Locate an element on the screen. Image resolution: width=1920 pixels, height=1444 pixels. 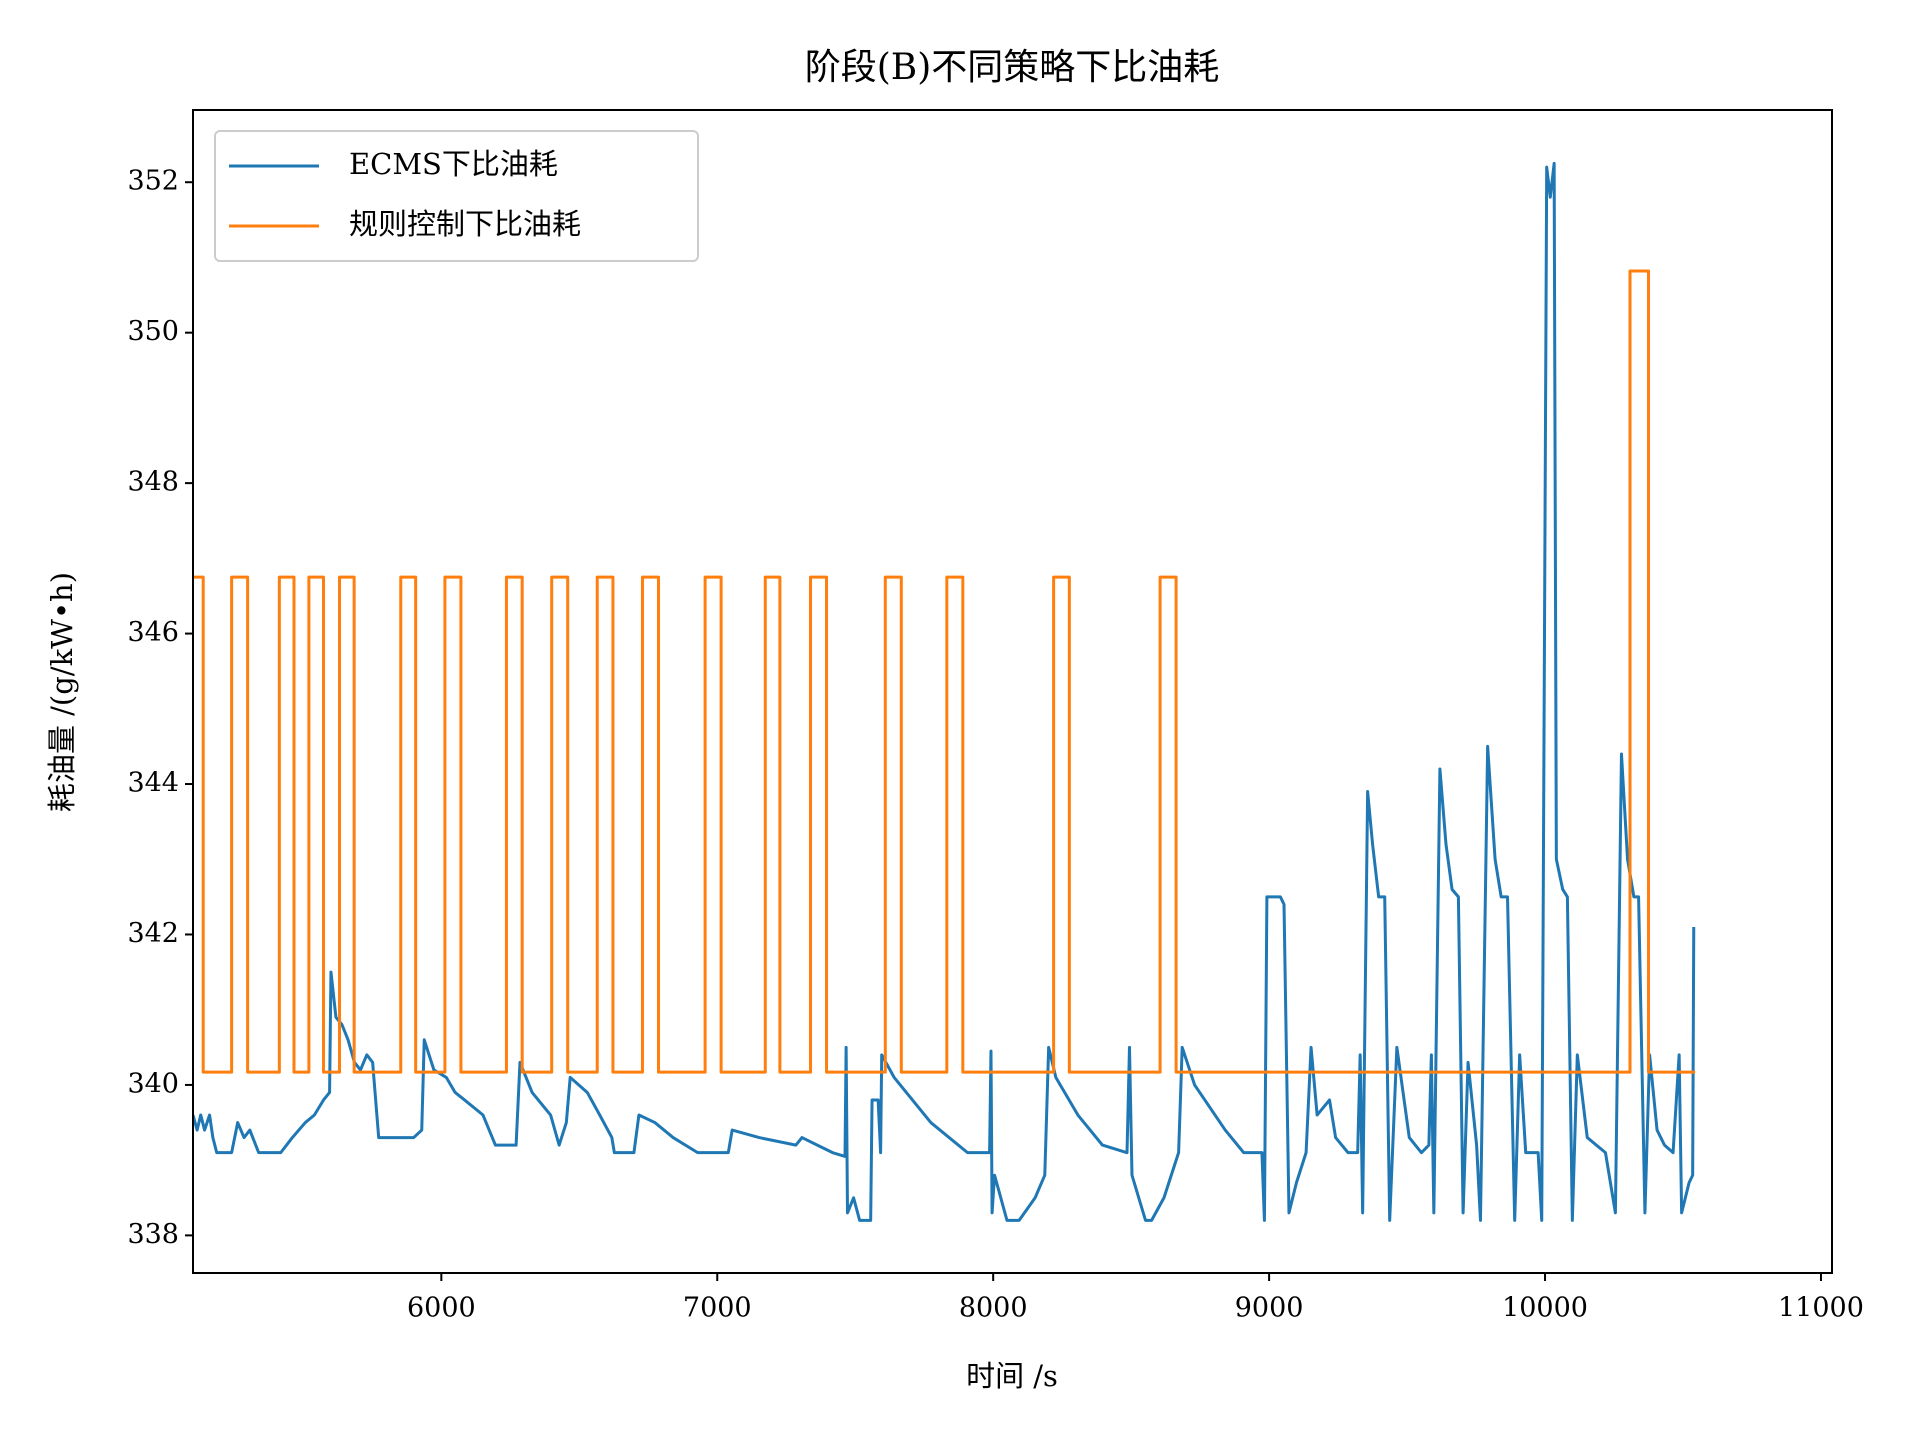
x-tick-label: 10000 is located at coordinates (1545, 1308).